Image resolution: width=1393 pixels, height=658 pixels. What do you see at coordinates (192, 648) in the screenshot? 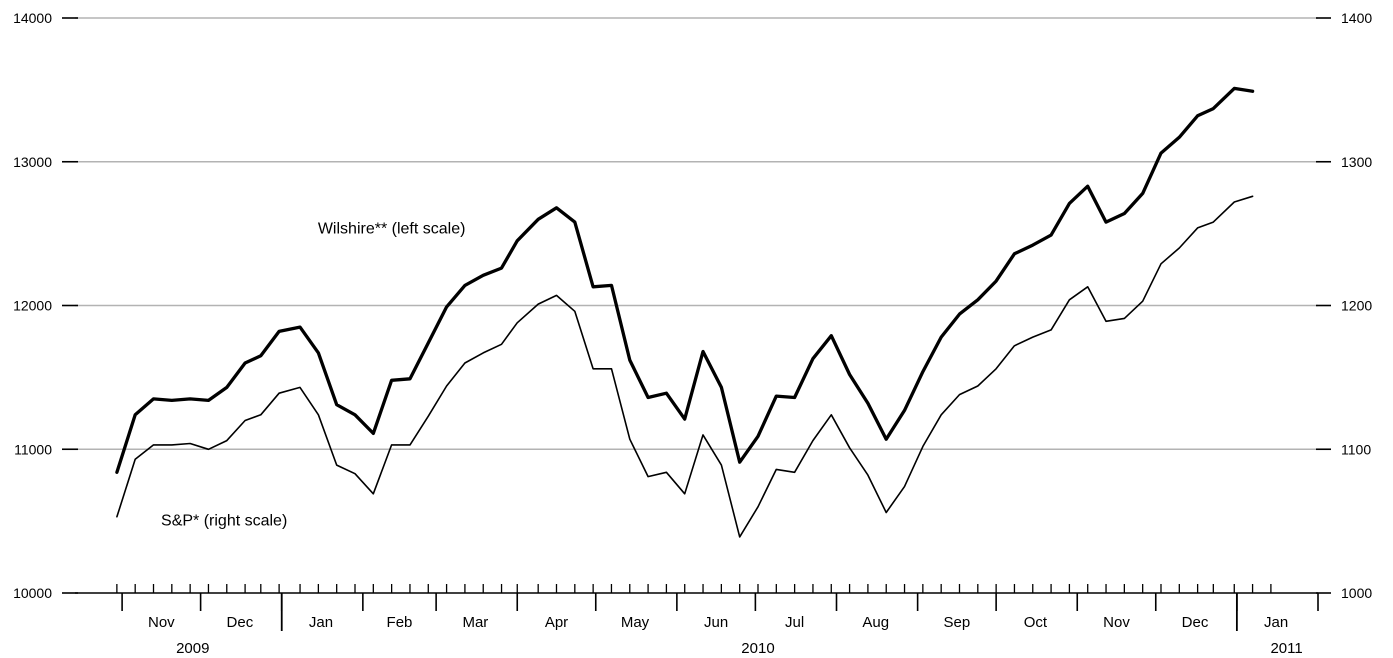
I see `year-label: 2009` at bounding box center [192, 648].